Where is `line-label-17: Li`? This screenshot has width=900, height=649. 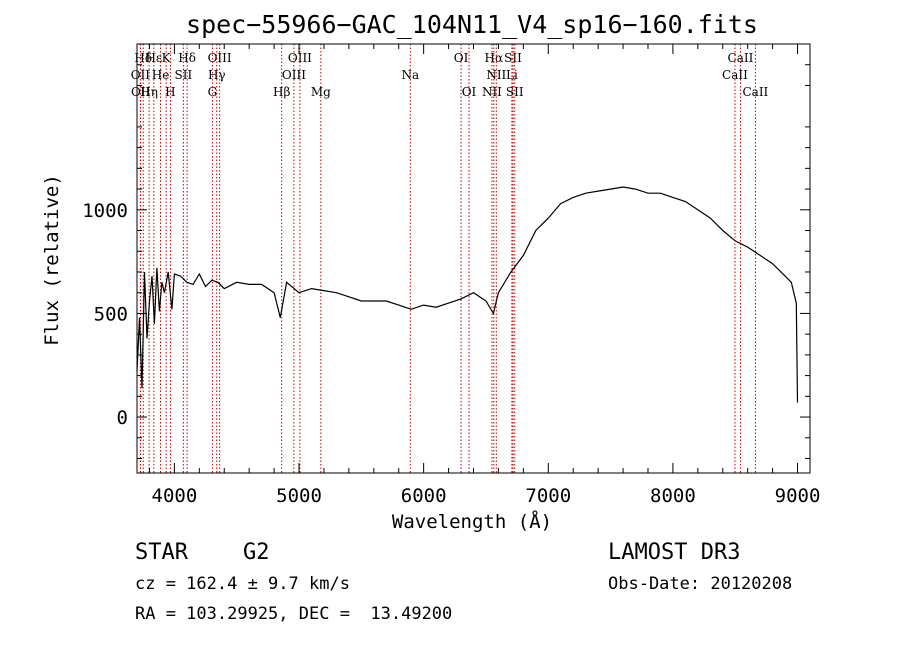 line-label-17: Li is located at coordinates (512, 75).